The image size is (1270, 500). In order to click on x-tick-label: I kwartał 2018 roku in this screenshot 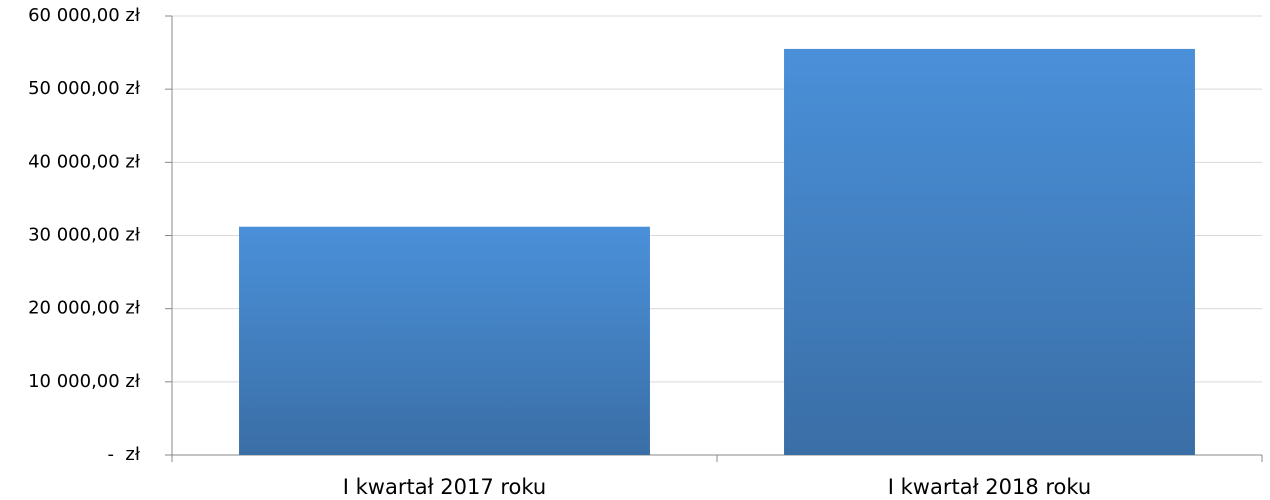, I will do `click(989, 487)`.